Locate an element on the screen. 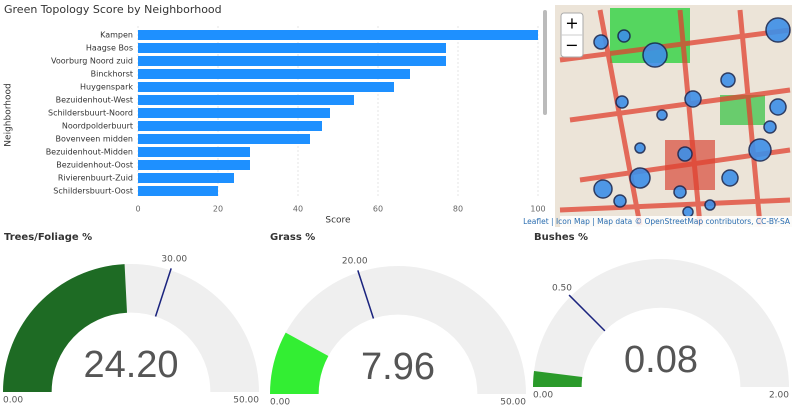 The height and width of the screenshot is (411, 800). y-tick-label: Schildersbuurt-Noord is located at coordinates (90, 113).